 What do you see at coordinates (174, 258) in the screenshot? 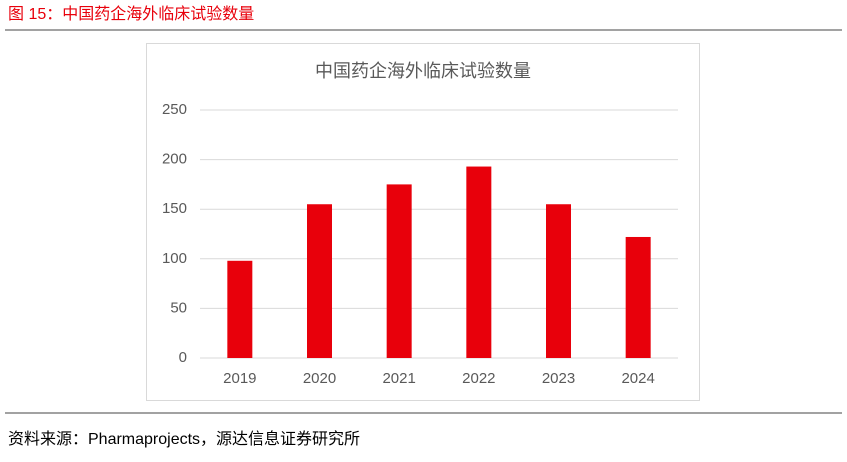
I see `y-tick-label: 100` at bounding box center [174, 258].